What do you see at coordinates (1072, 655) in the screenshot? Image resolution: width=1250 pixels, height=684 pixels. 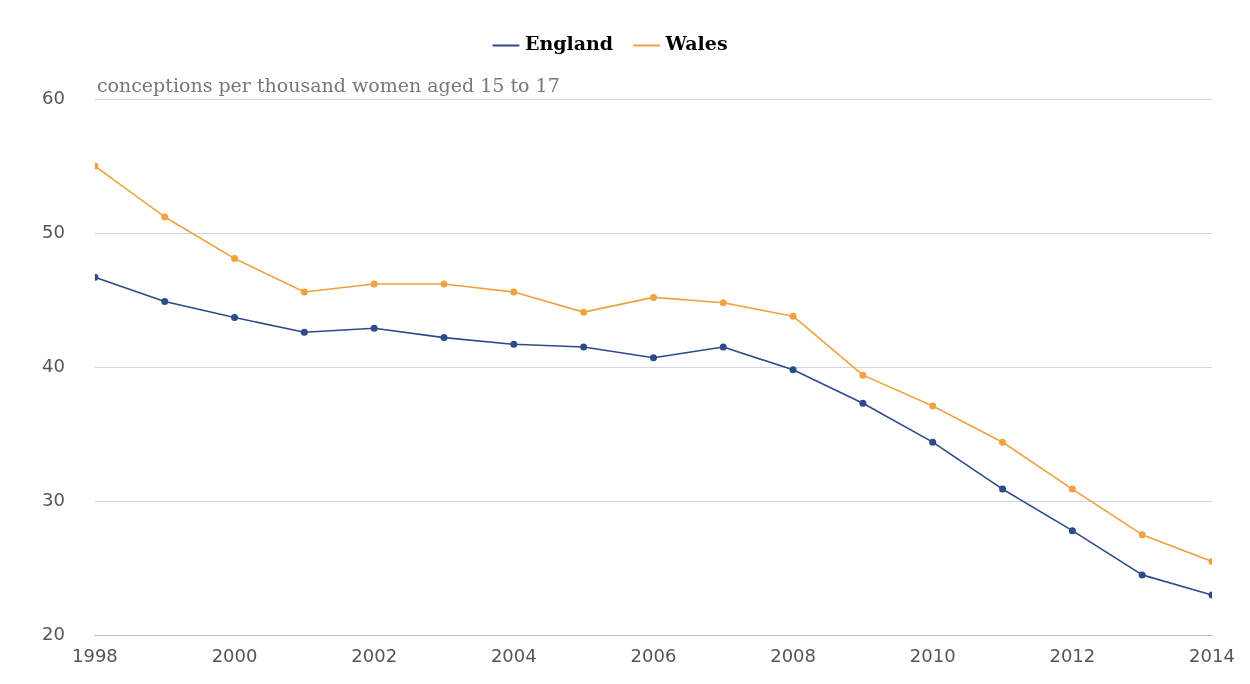 I see `x-tick-label: 2012` at bounding box center [1072, 655].